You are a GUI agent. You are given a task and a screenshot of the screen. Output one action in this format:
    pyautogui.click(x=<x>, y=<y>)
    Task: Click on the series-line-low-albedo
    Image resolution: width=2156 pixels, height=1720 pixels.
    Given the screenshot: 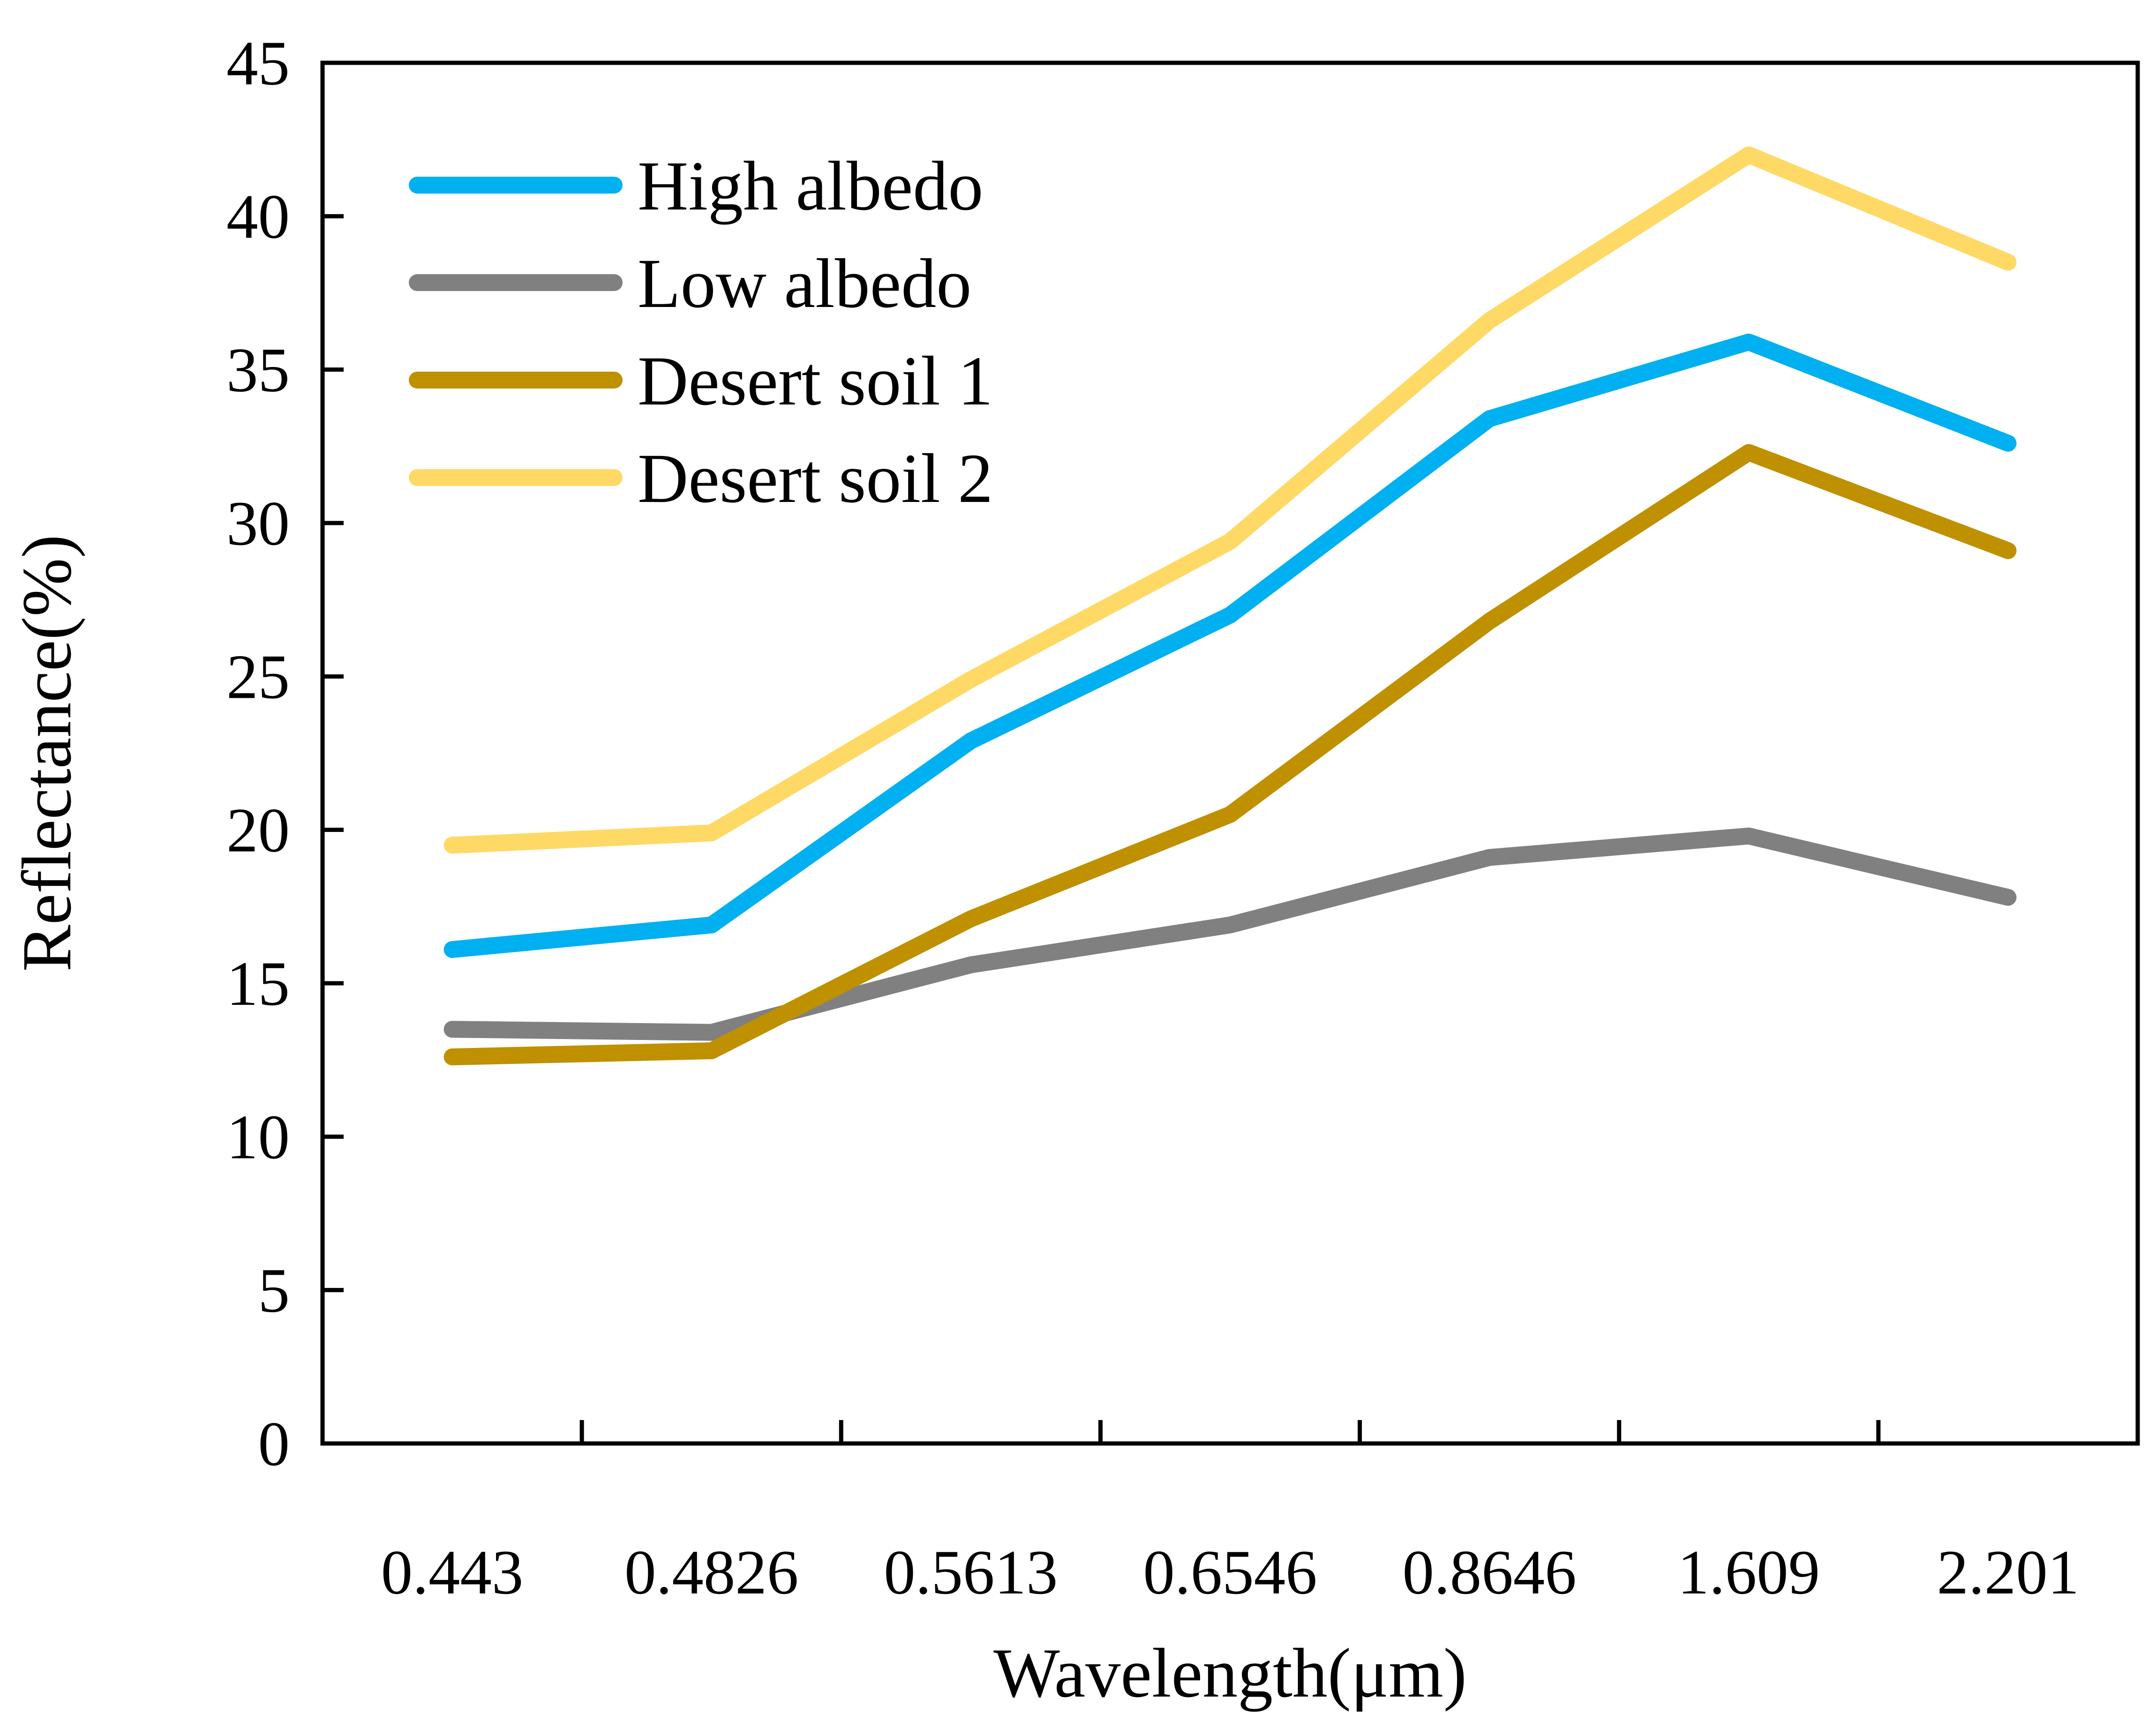 What is the action you would take?
    pyautogui.click(x=1230, y=934)
    